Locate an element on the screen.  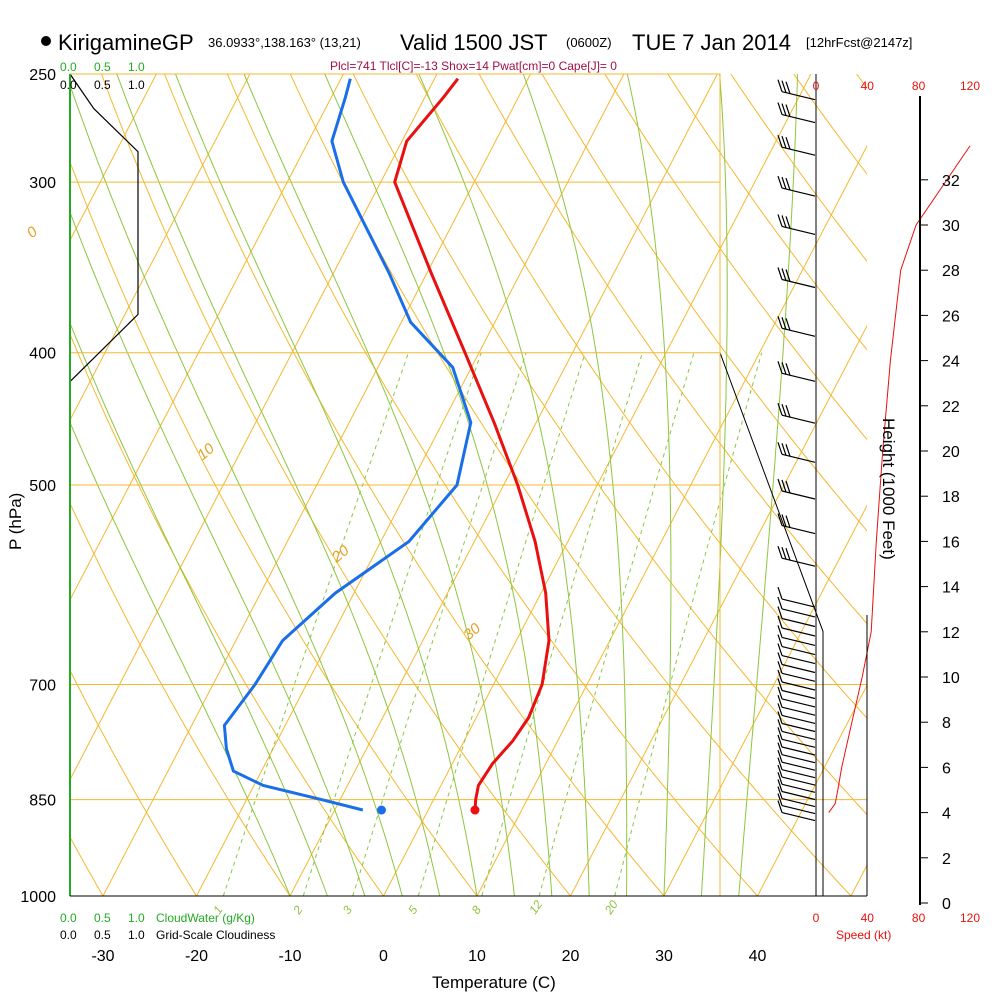
dry-adiabat-label: 0 is located at coordinates (33, 232).